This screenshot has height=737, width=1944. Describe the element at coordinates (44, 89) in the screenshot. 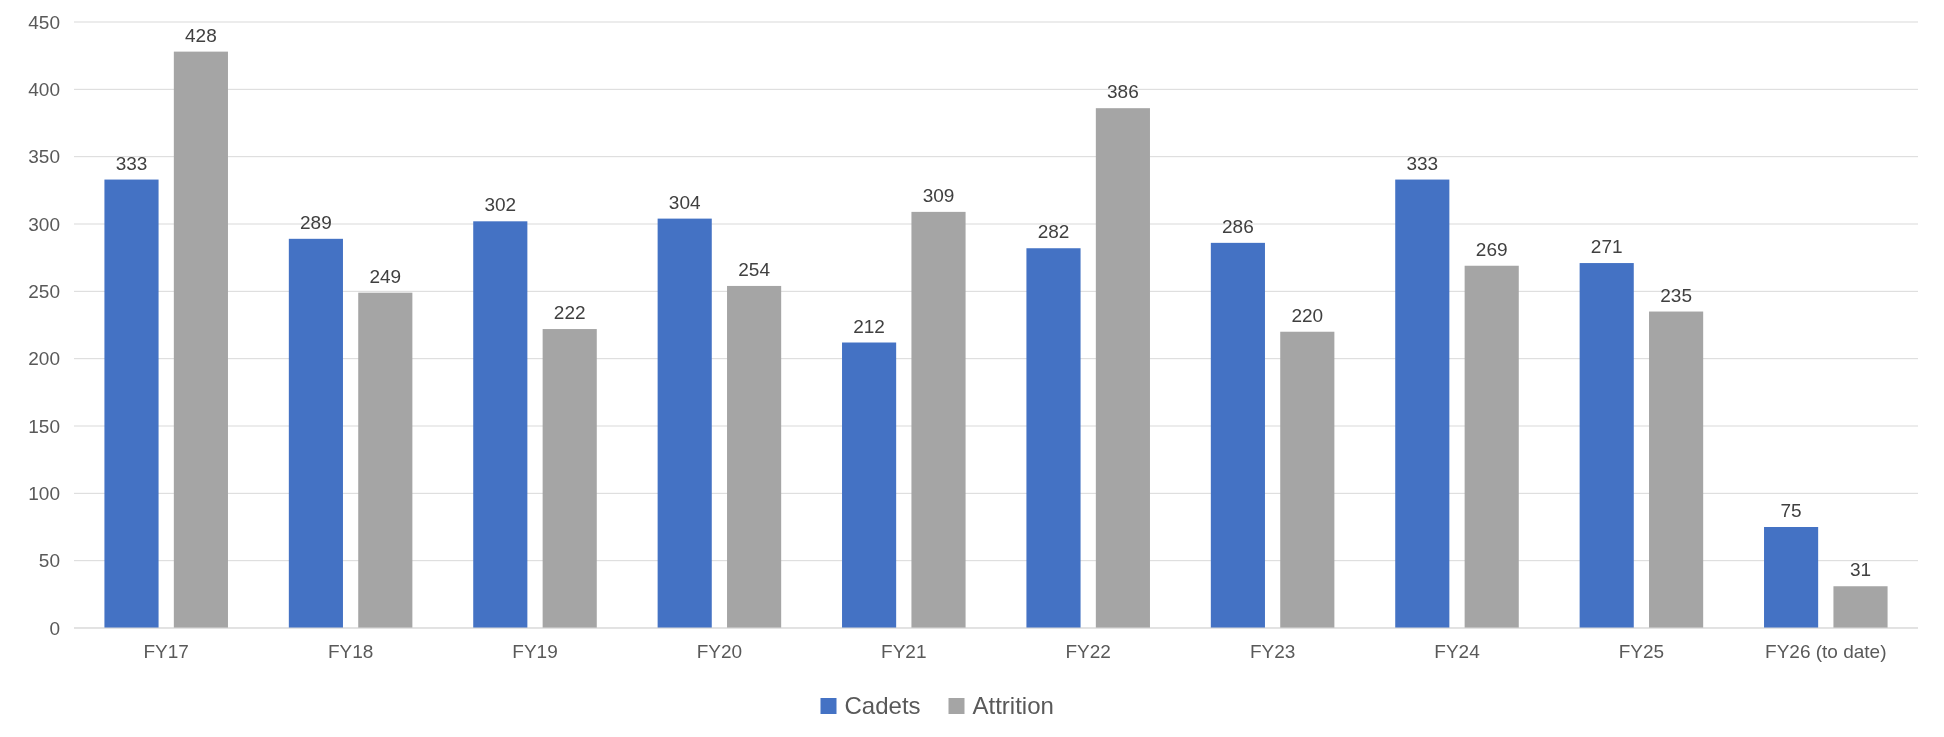

I see `y-tick-label: 400` at that location.